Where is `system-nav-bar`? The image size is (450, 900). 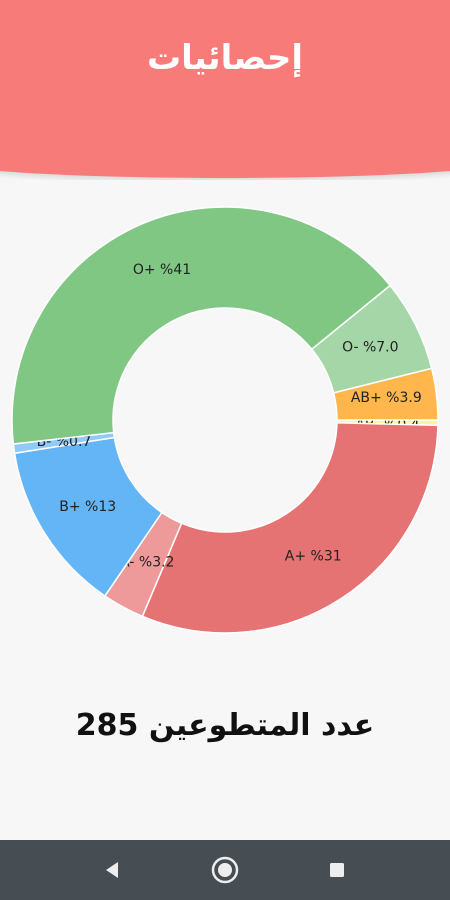 system-nav-bar is located at coordinates (225, 870).